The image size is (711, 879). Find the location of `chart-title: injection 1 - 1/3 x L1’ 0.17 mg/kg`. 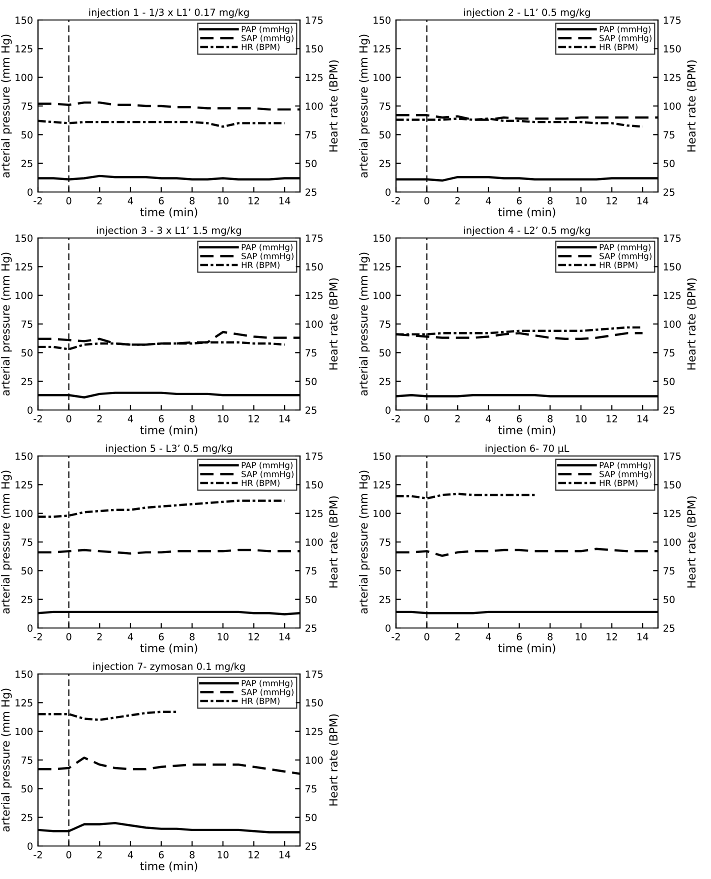

chart-title: injection 1 - 1/3 x L1’ 0.17 mg/kg is located at coordinates (169, 13).